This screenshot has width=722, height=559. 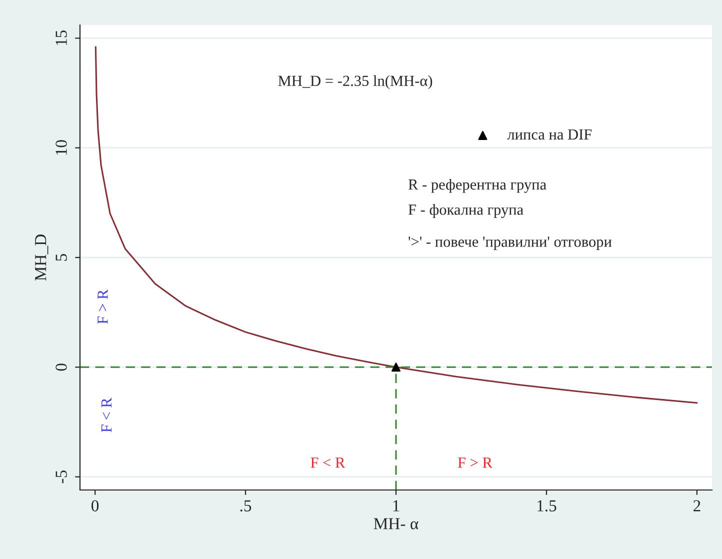 I want to click on x-tick-label: 0, so click(x=95, y=506).